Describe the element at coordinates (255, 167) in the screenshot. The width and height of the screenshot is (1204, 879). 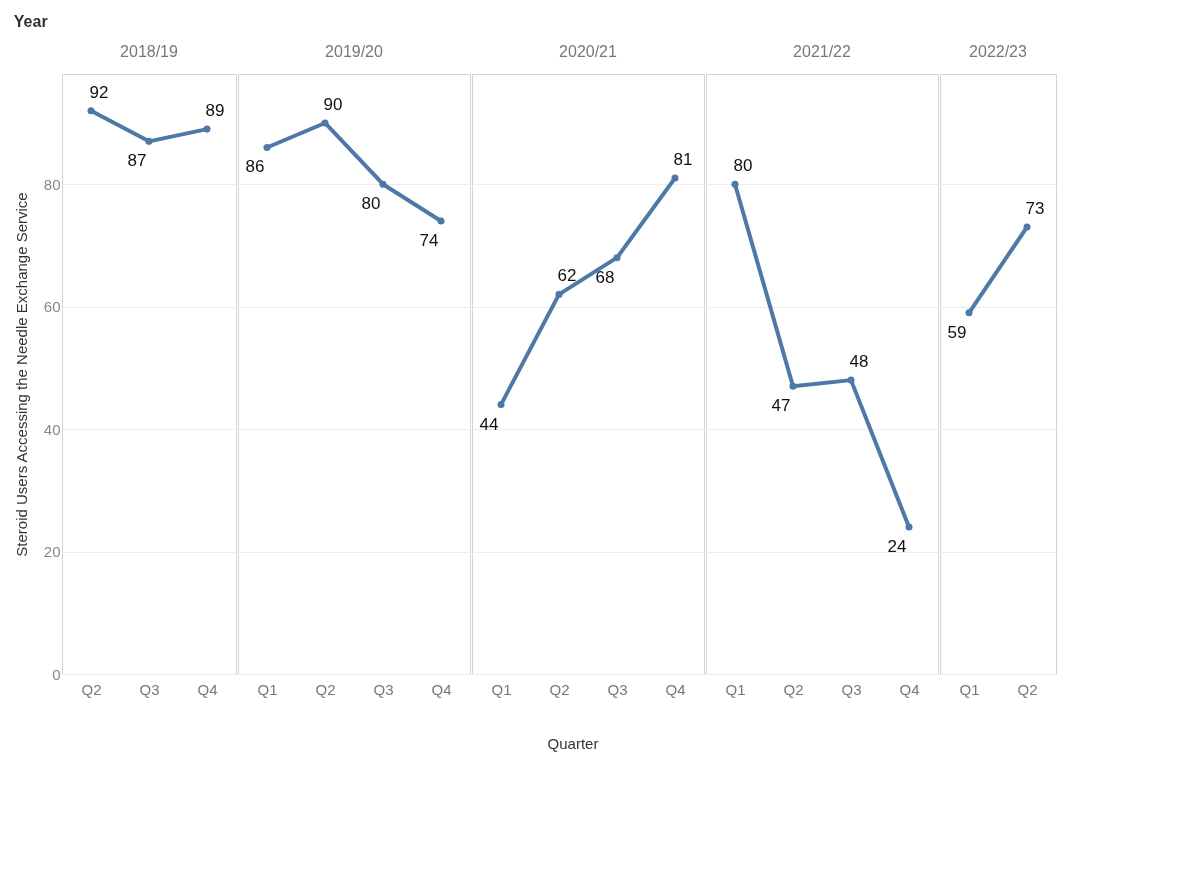
I see `data-label: 86` at that location.